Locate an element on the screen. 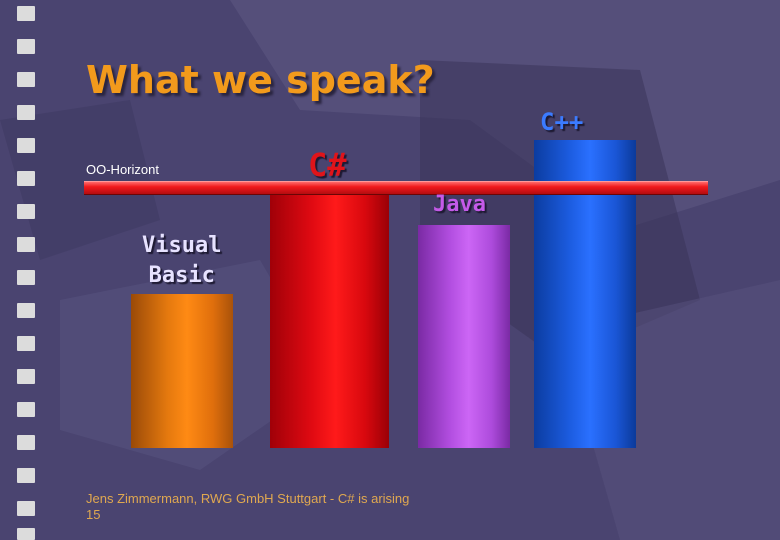 The width and height of the screenshot is (780, 540). cpp-label: C++ is located at coordinates (562, 122).